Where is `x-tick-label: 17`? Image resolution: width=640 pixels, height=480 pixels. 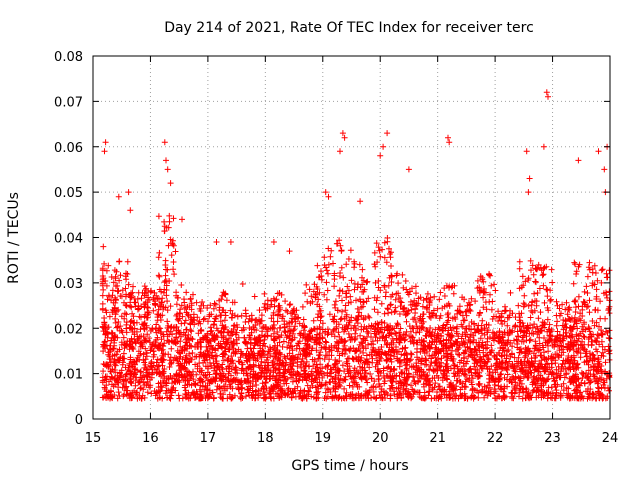
x-tick-label: 17 is located at coordinates (208, 438).